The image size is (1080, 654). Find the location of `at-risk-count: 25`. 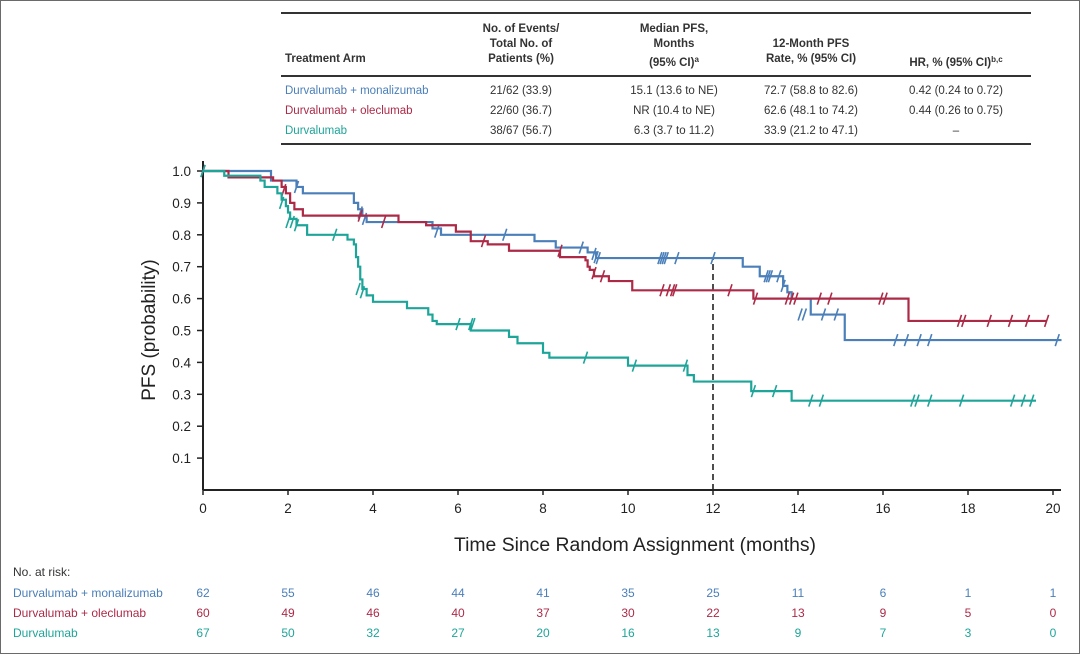

at-risk-count: 25 is located at coordinates (713, 593).